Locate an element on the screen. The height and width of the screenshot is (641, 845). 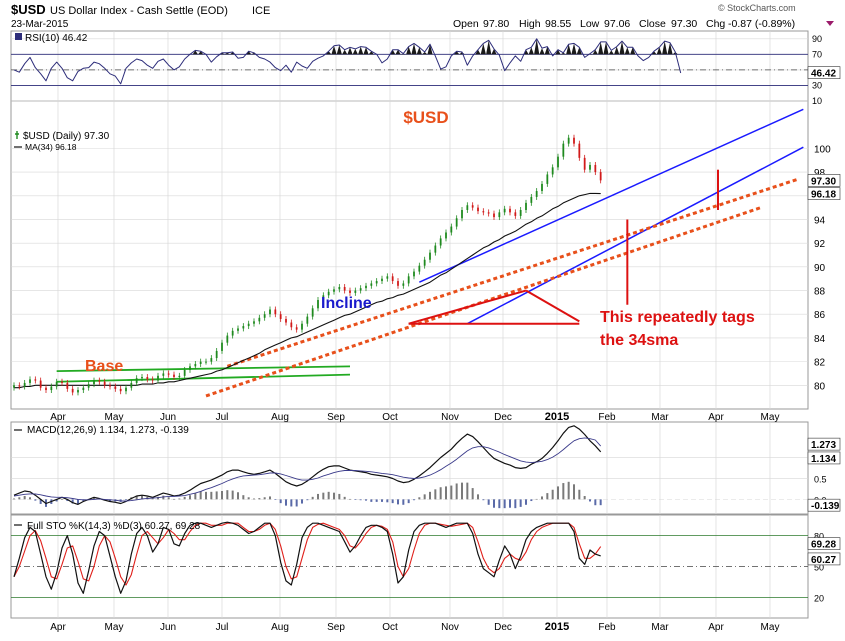
price-legend: $USD (Daily) 97.30 MA(34) 96.18 is located at coordinates (62, 141).